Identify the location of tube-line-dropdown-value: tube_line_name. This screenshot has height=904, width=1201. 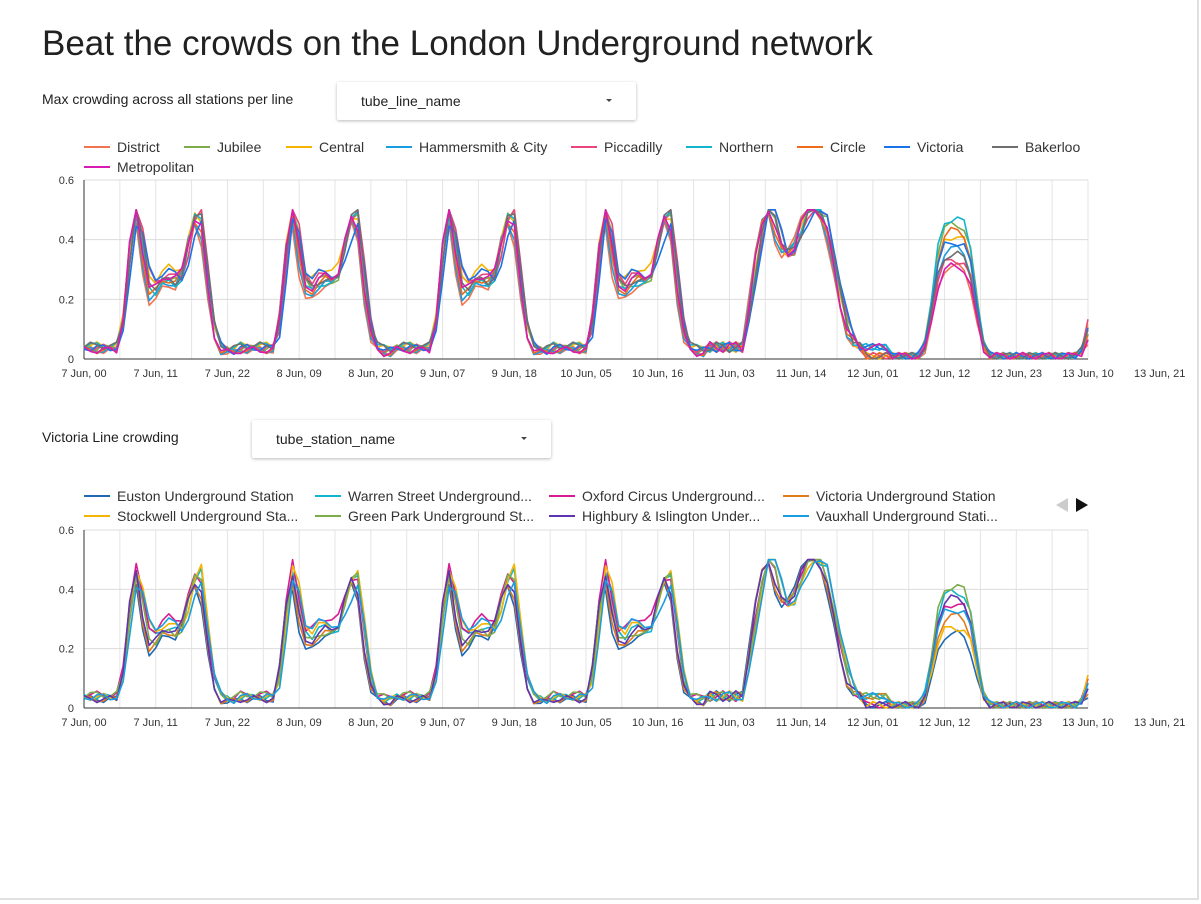
(411, 101).